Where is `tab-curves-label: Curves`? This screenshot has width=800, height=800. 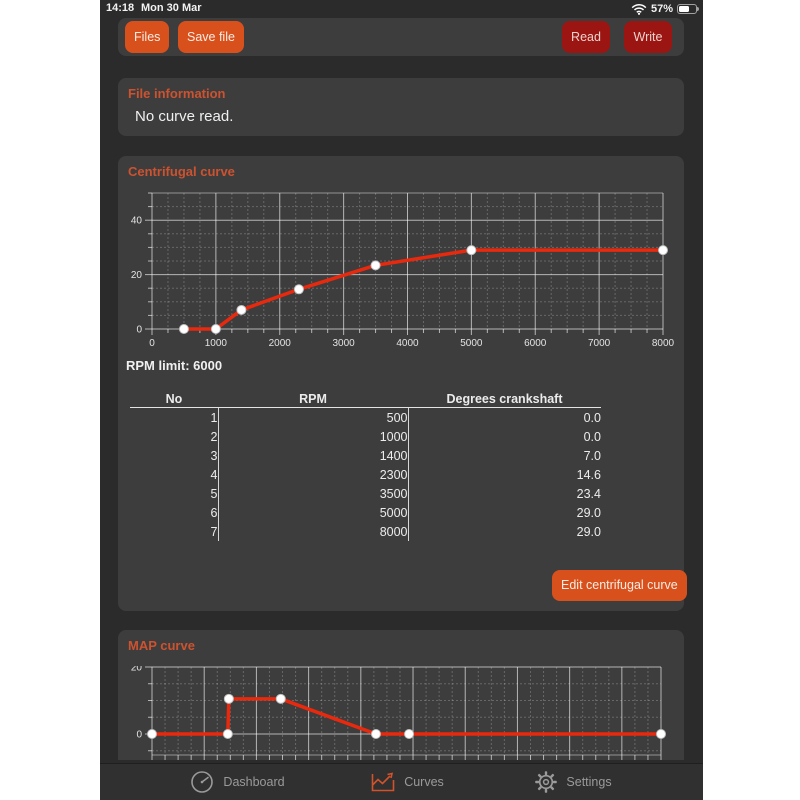 tab-curves-label: Curves is located at coordinates (424, 782).